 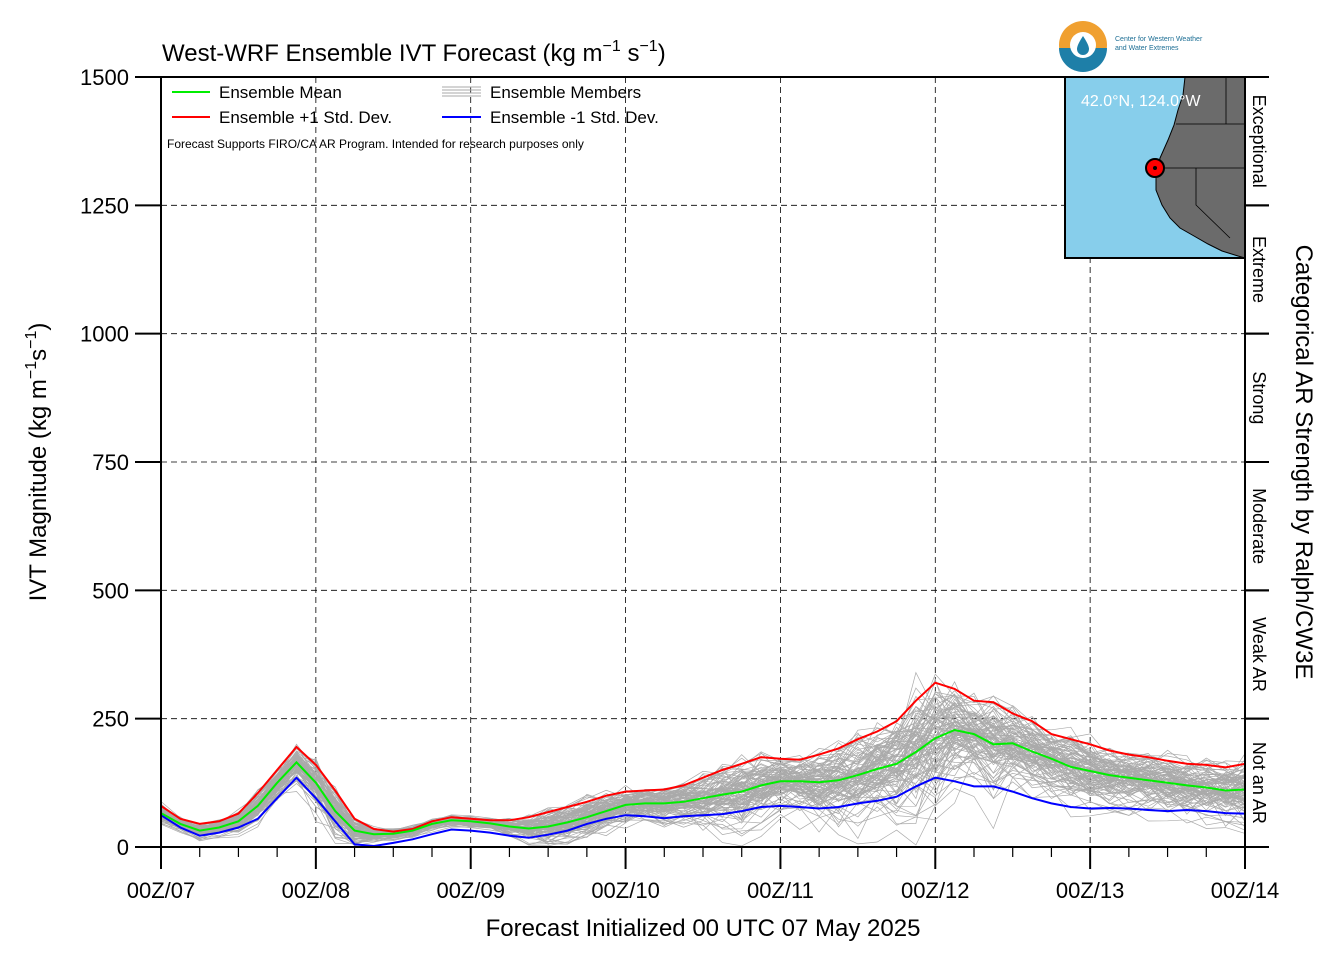 What do you see at coordinates (703, 928) in the screenshot?
I see `x-axis-label: Forecast Initialized 00 UTC 07 May 2025` at bounding box center [703, 928].